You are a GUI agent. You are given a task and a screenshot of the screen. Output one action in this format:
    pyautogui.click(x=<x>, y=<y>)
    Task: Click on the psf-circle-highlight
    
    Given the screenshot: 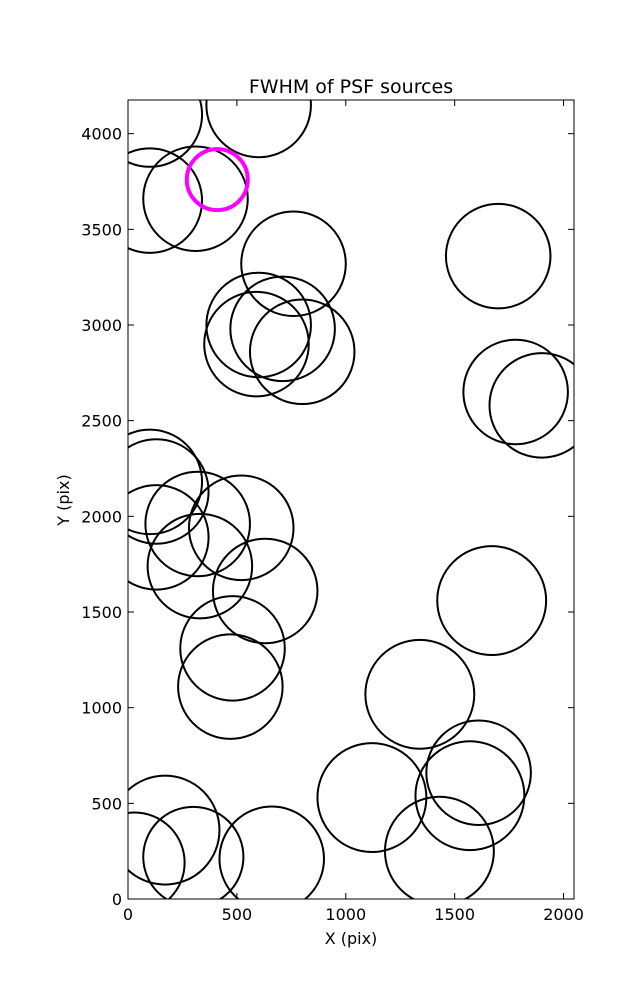 What is the action you would take?
    pyautogui.click(x=217, y=180)
    